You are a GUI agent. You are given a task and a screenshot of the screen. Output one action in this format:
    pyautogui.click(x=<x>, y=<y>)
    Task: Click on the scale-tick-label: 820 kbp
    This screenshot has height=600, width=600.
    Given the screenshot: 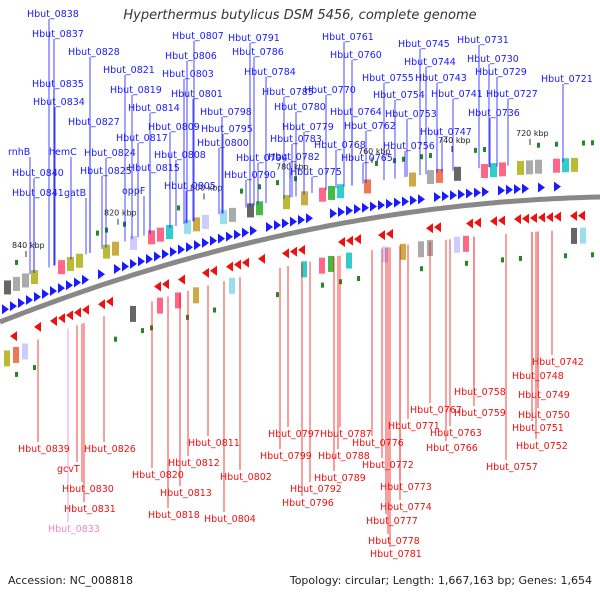 What is the action you would take?
    pyautogui.click(x=120, y=213)
    